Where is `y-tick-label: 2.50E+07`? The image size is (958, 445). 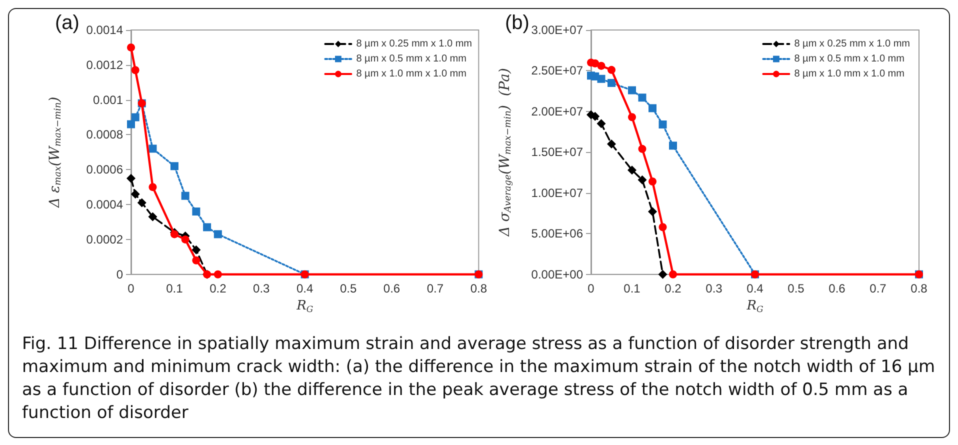 y-tick-label: 2.50E+07 is located at coordinates (557, 71).